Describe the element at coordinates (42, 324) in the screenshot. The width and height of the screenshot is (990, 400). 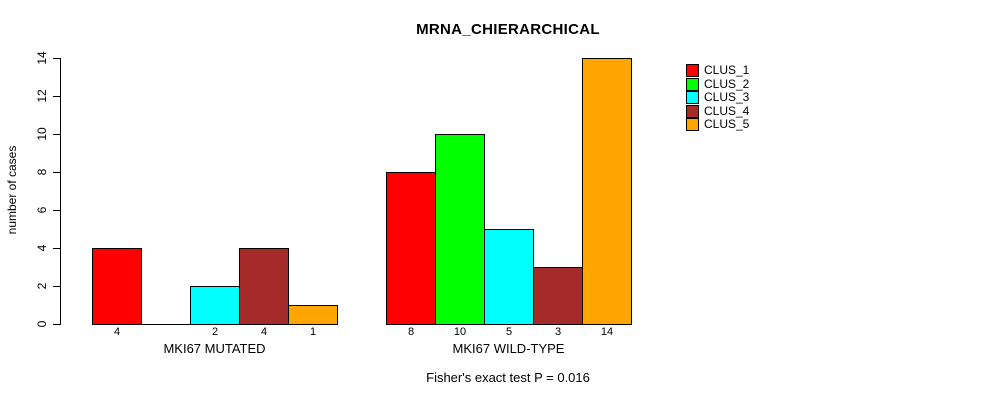
I see `y-tick-label: 0` at that location.